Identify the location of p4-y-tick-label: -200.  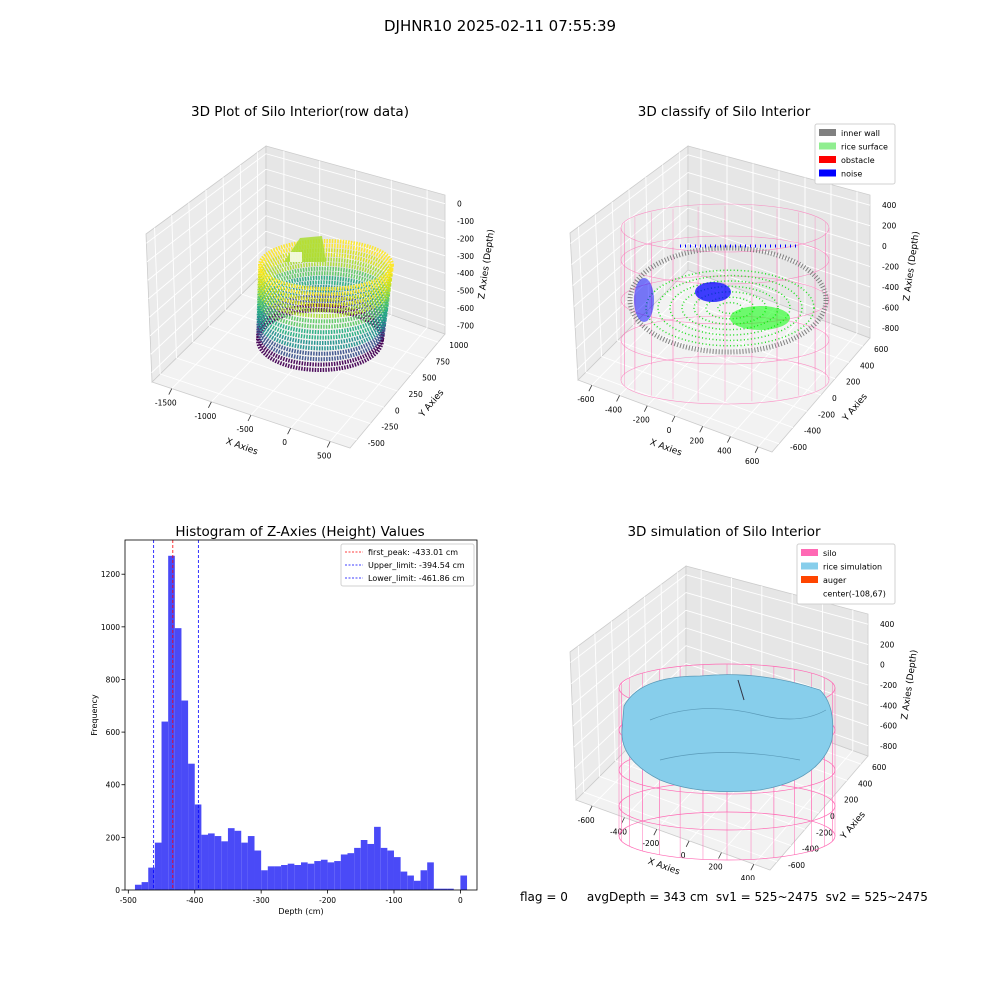
(824, 832).